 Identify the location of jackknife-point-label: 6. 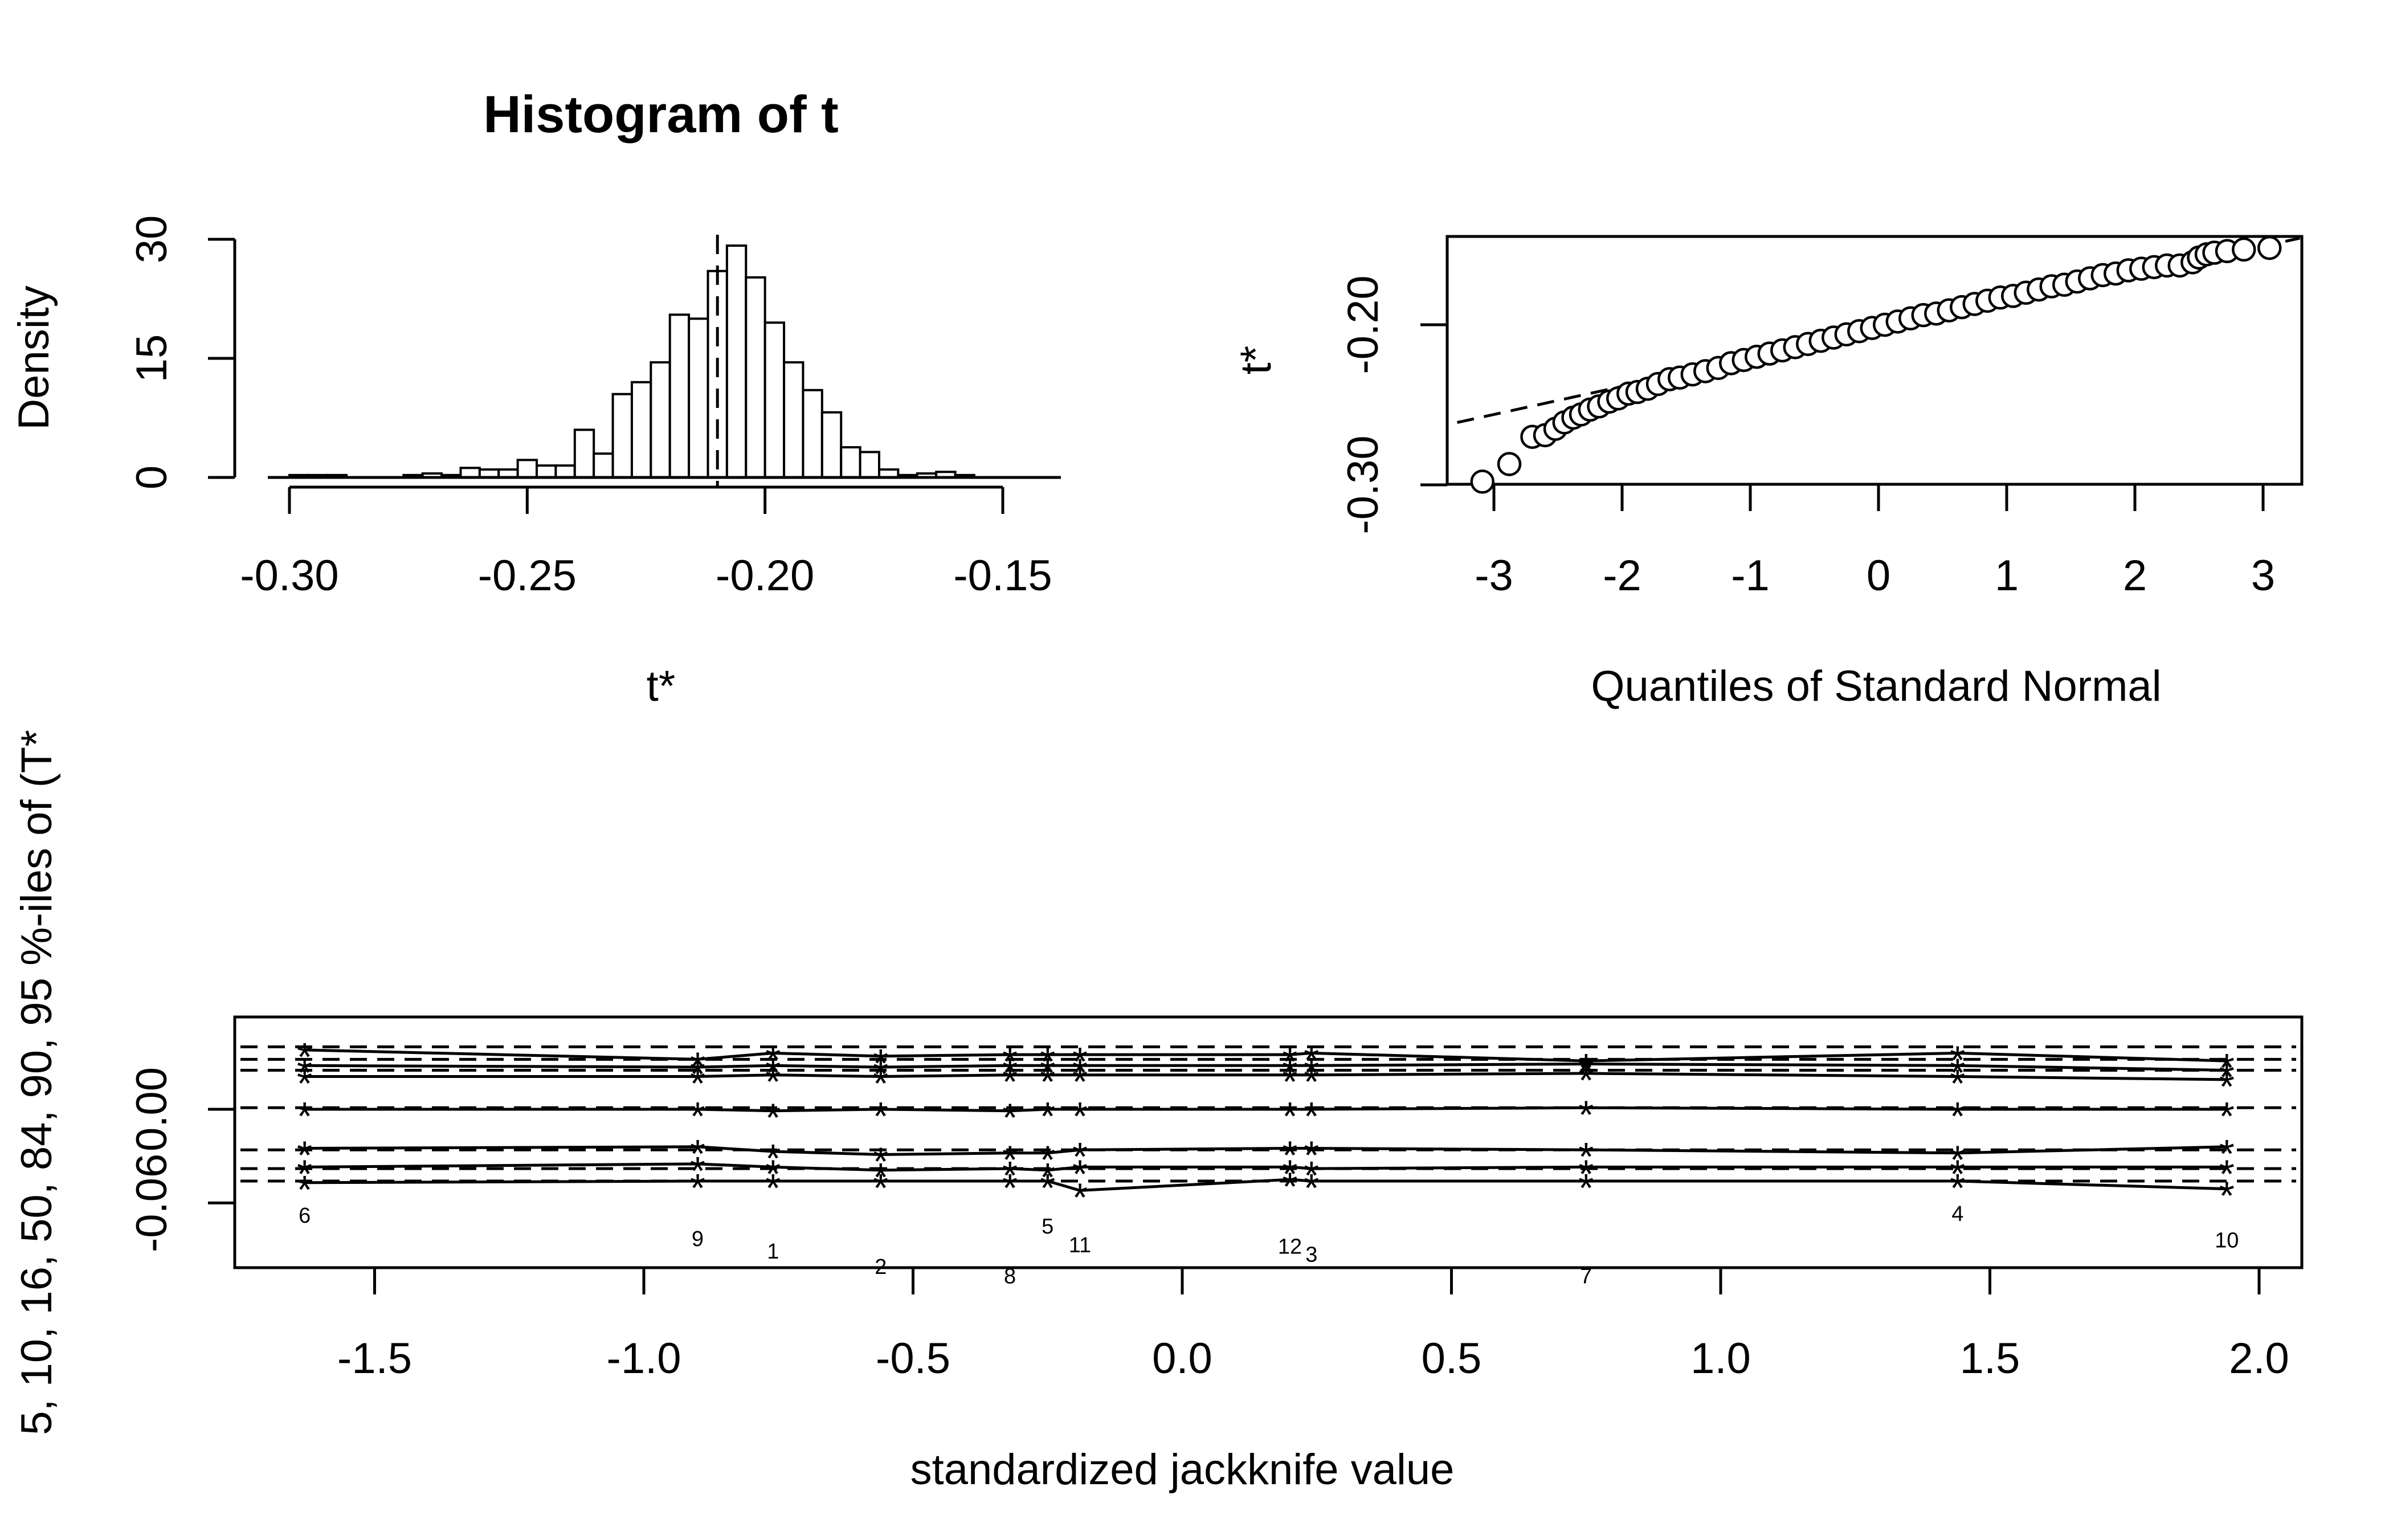
(305, 1216).